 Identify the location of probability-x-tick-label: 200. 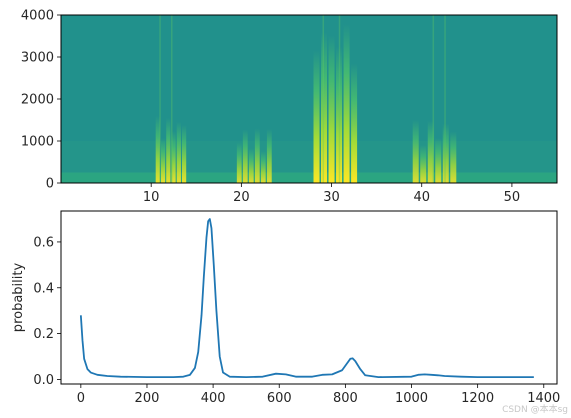
(147, 398).